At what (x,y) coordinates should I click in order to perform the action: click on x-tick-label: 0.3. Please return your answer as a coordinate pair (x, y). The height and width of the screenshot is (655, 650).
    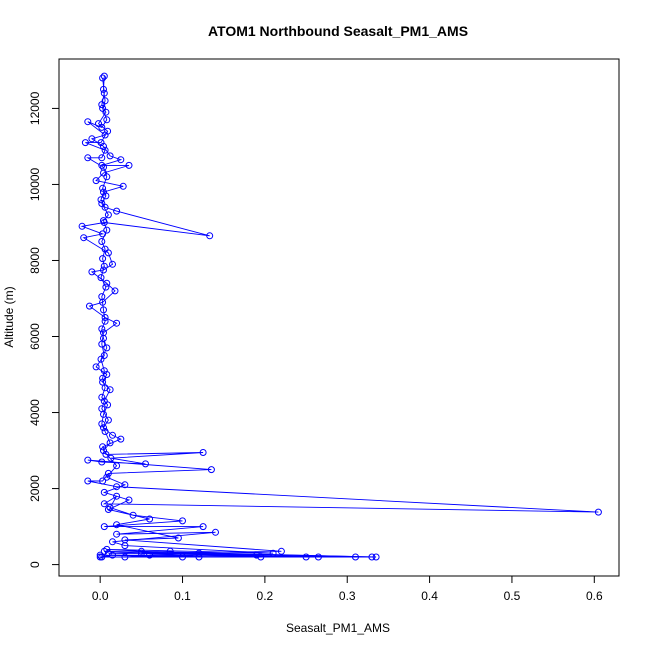
    Looking at the image, I should click on (347, 596).